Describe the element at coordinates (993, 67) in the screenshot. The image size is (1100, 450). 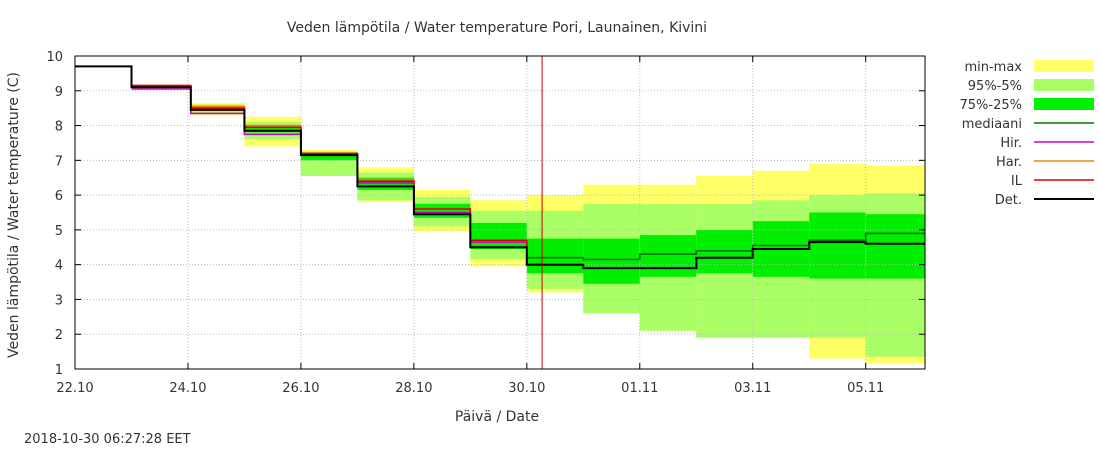
I see `legend-label-minmax: min-max` at that location.